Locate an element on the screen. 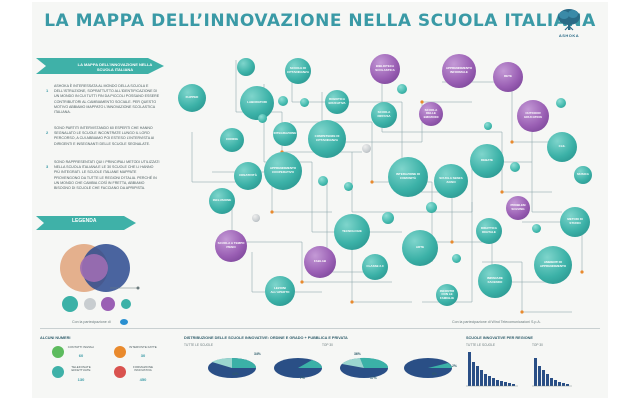 The height and width of the screenshot is (400, 640). region-title: SCUOLE INNOVATIVE PER REGIONE is located at coordinates (499, 338).